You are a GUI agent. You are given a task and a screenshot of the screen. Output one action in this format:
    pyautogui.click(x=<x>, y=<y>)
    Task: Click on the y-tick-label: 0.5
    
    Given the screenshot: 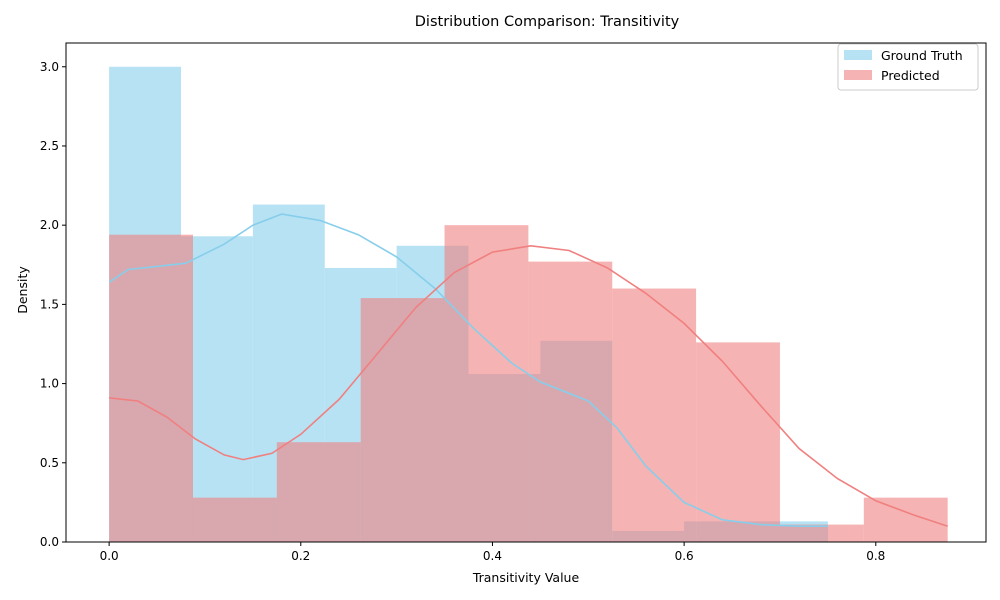 What is the action you would take?
    pyautogui.click(x=49, y=463)
    